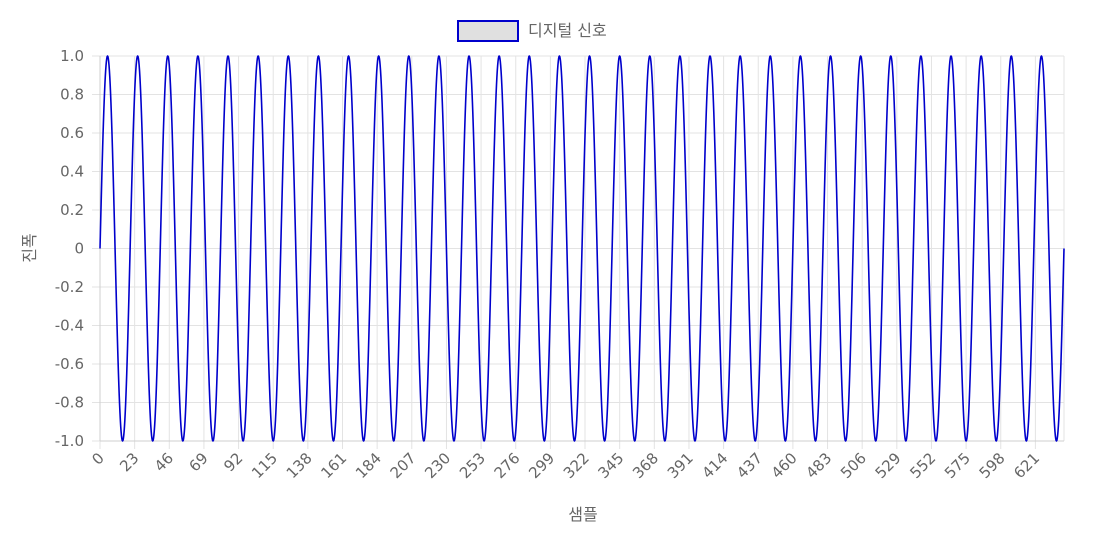  I want to click on x-tick-label: 207, so click(403, 465).